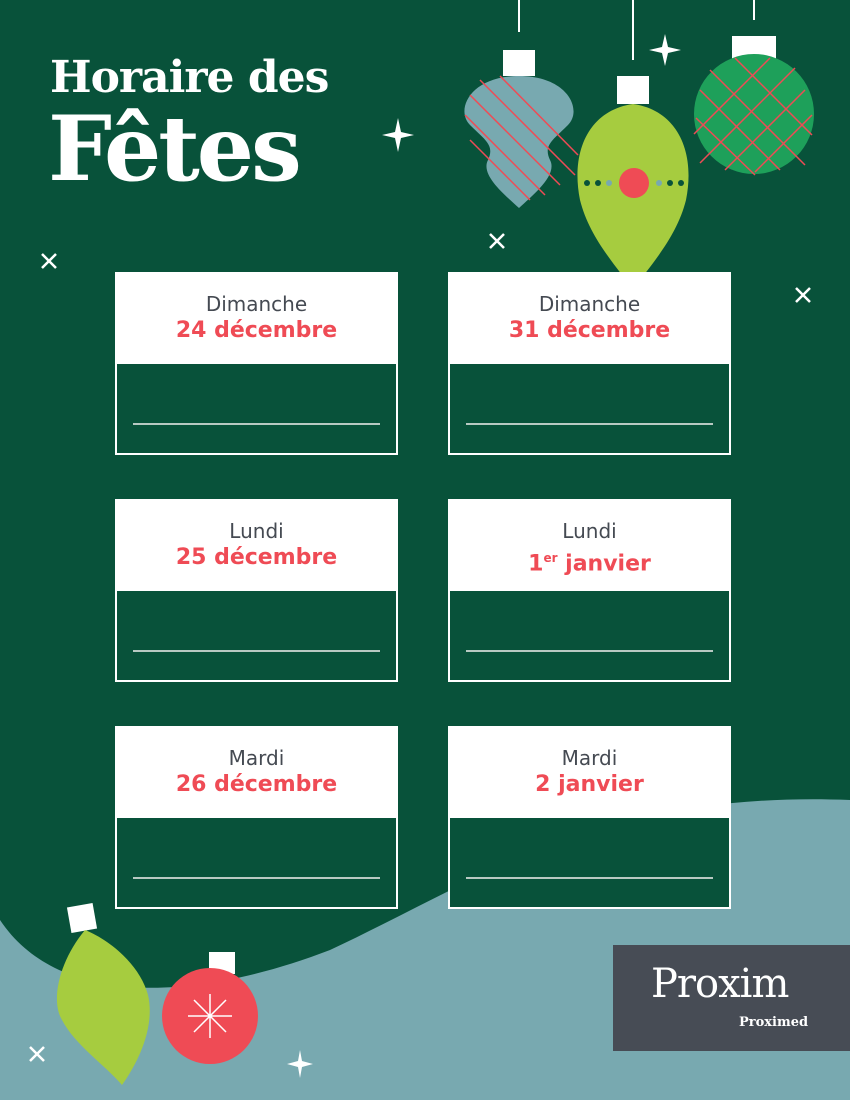  I want to click on title-line1: Horaire des, so click(189, 77).